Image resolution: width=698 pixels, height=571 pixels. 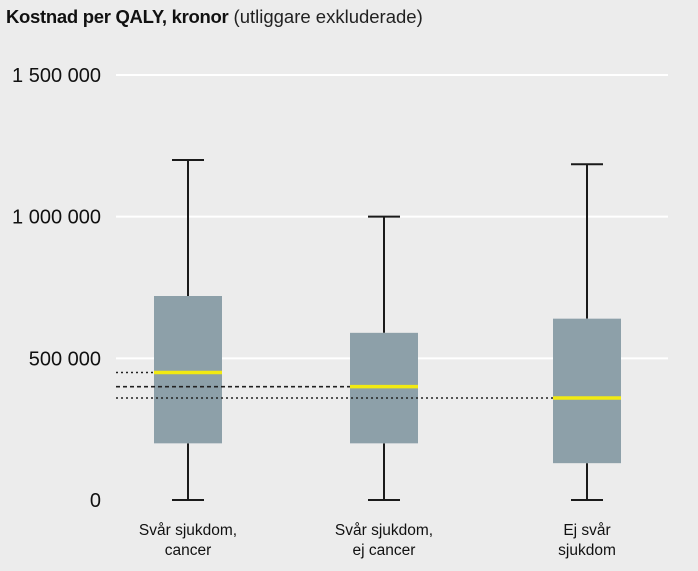 What do you see at coordinates (384, 550) in the screenshot?
I see `category-label-line: ej cancer` at bounding box center [384, 550].